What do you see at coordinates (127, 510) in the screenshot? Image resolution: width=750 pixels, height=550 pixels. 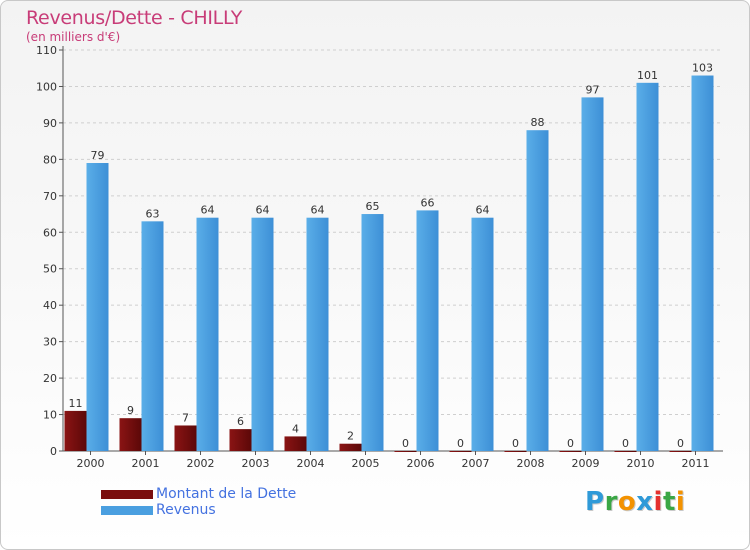 I see `legend-swatch-revenus` at bounding box center [127, 510].